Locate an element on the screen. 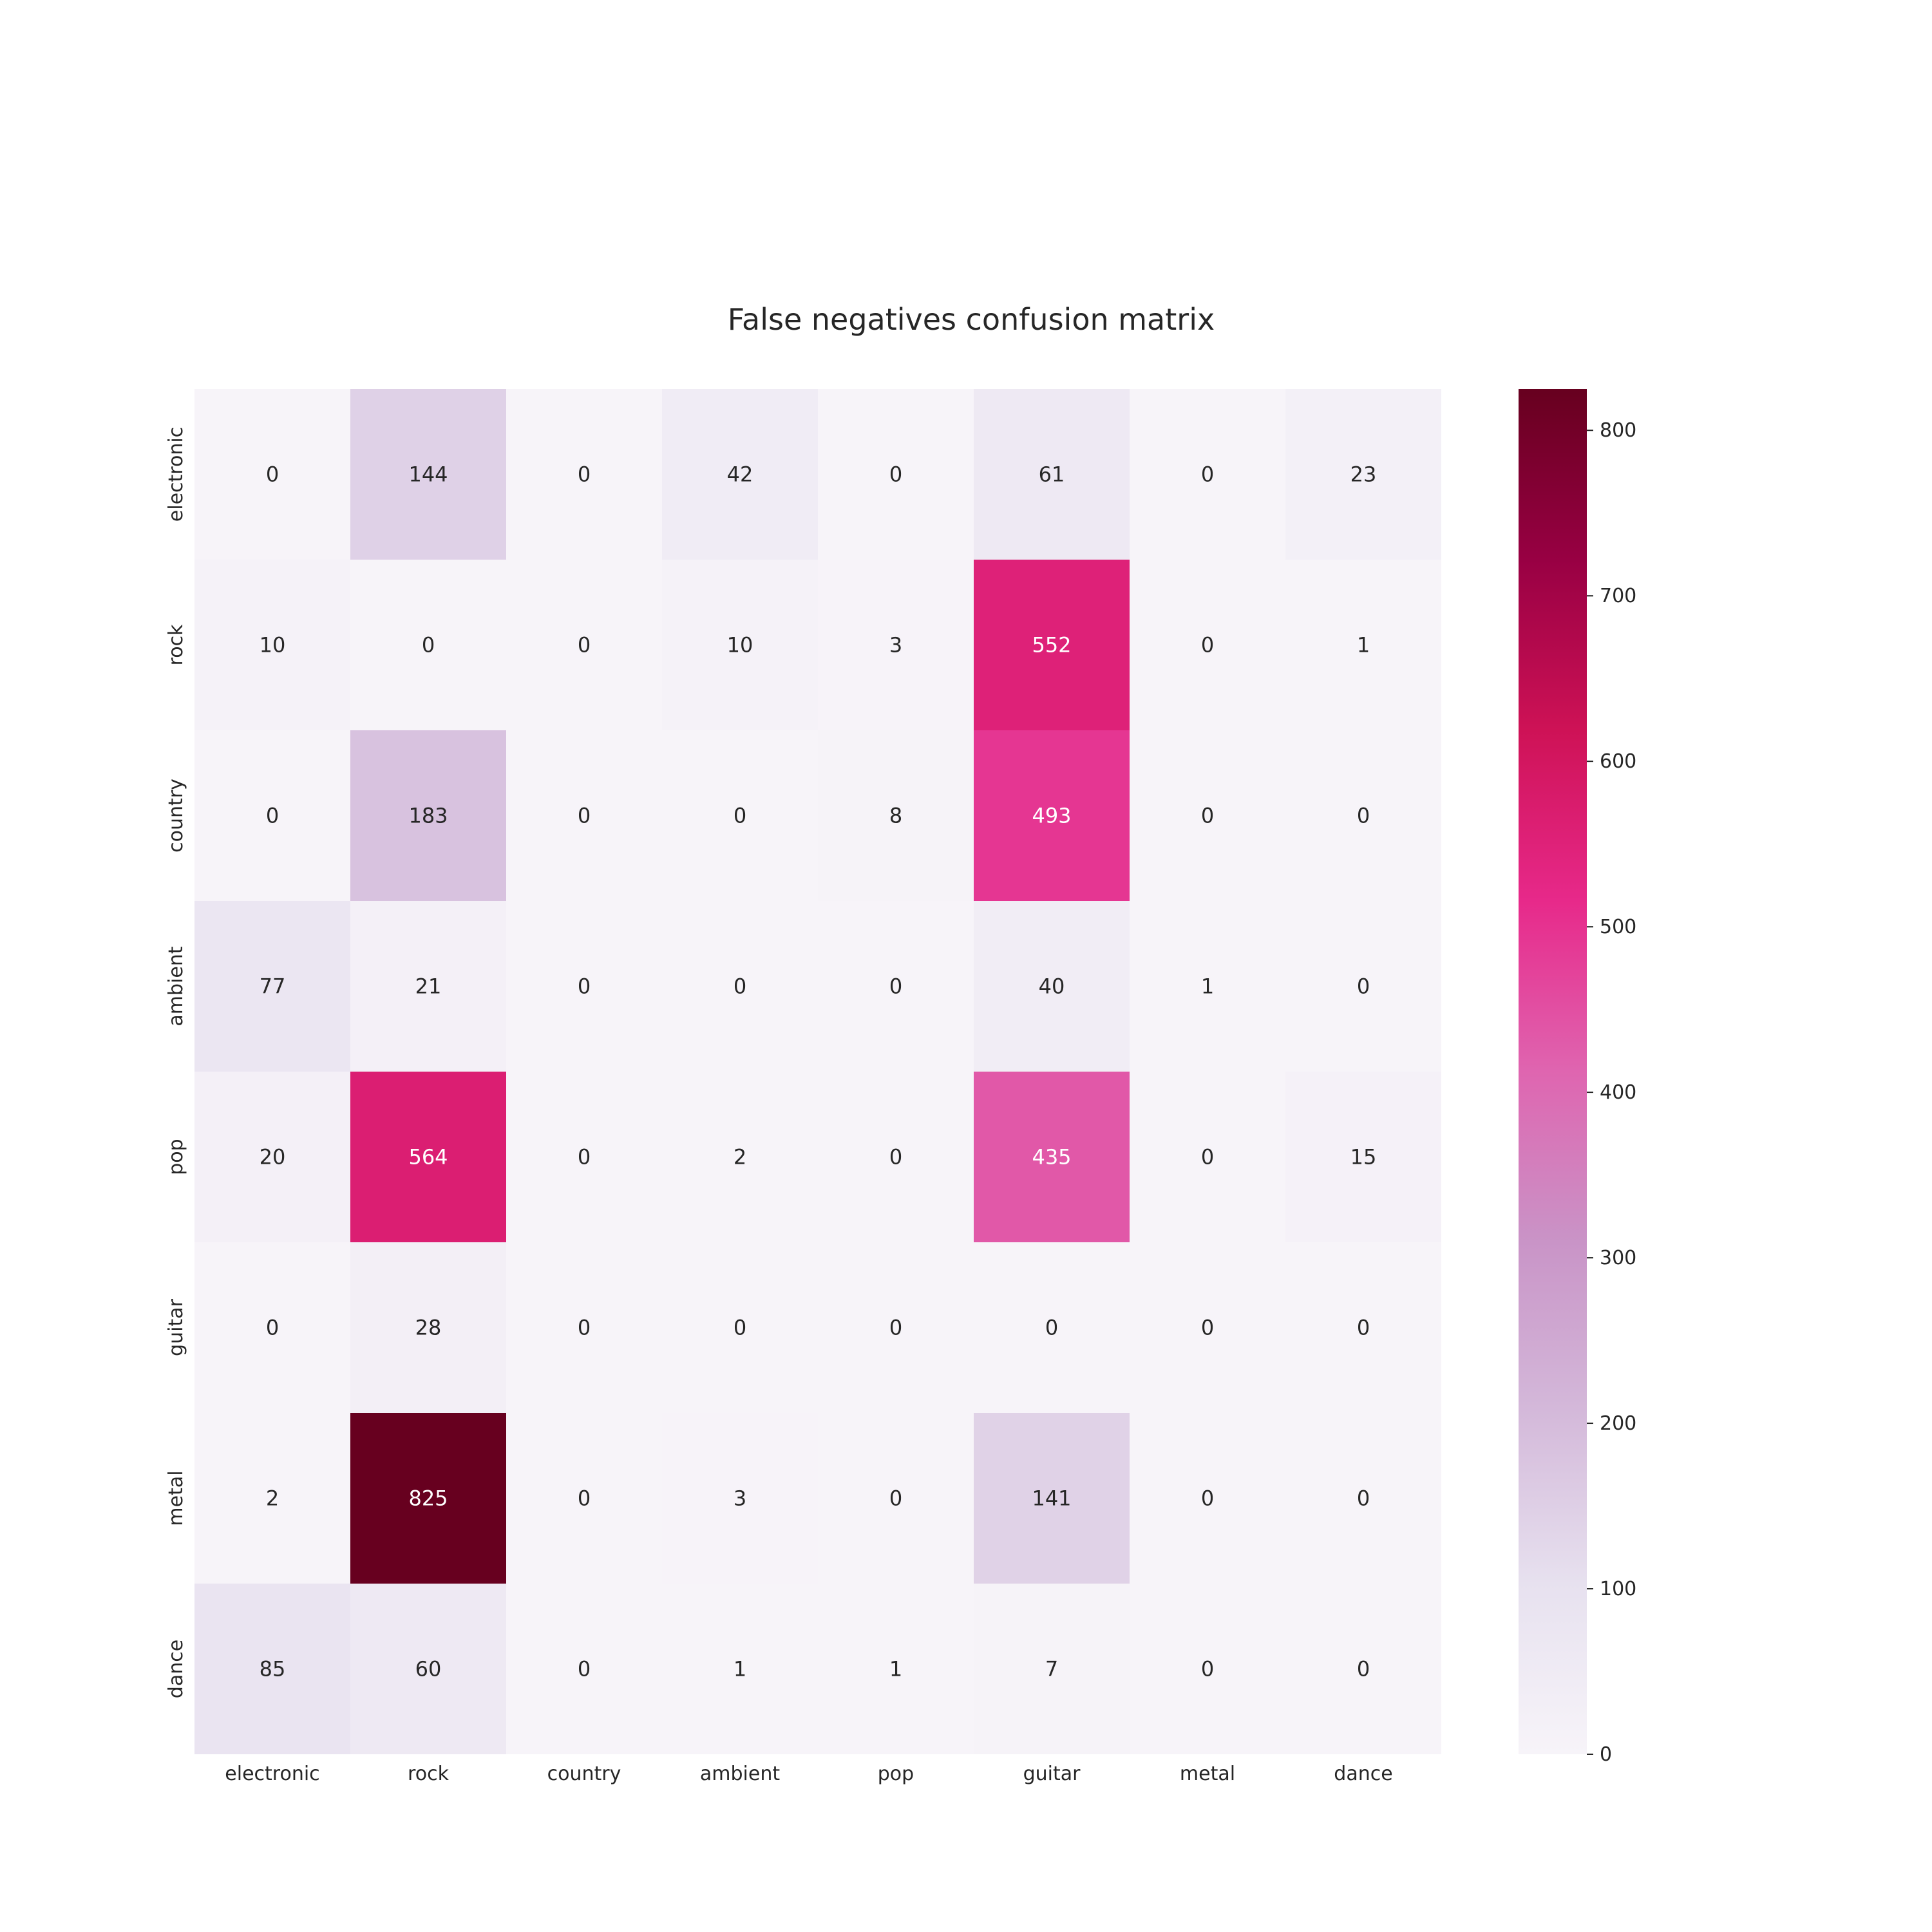 This screenshot has width=1932, height=1932. cell-value-label-4-7: 15 is located at coordinates (1364, 1157).